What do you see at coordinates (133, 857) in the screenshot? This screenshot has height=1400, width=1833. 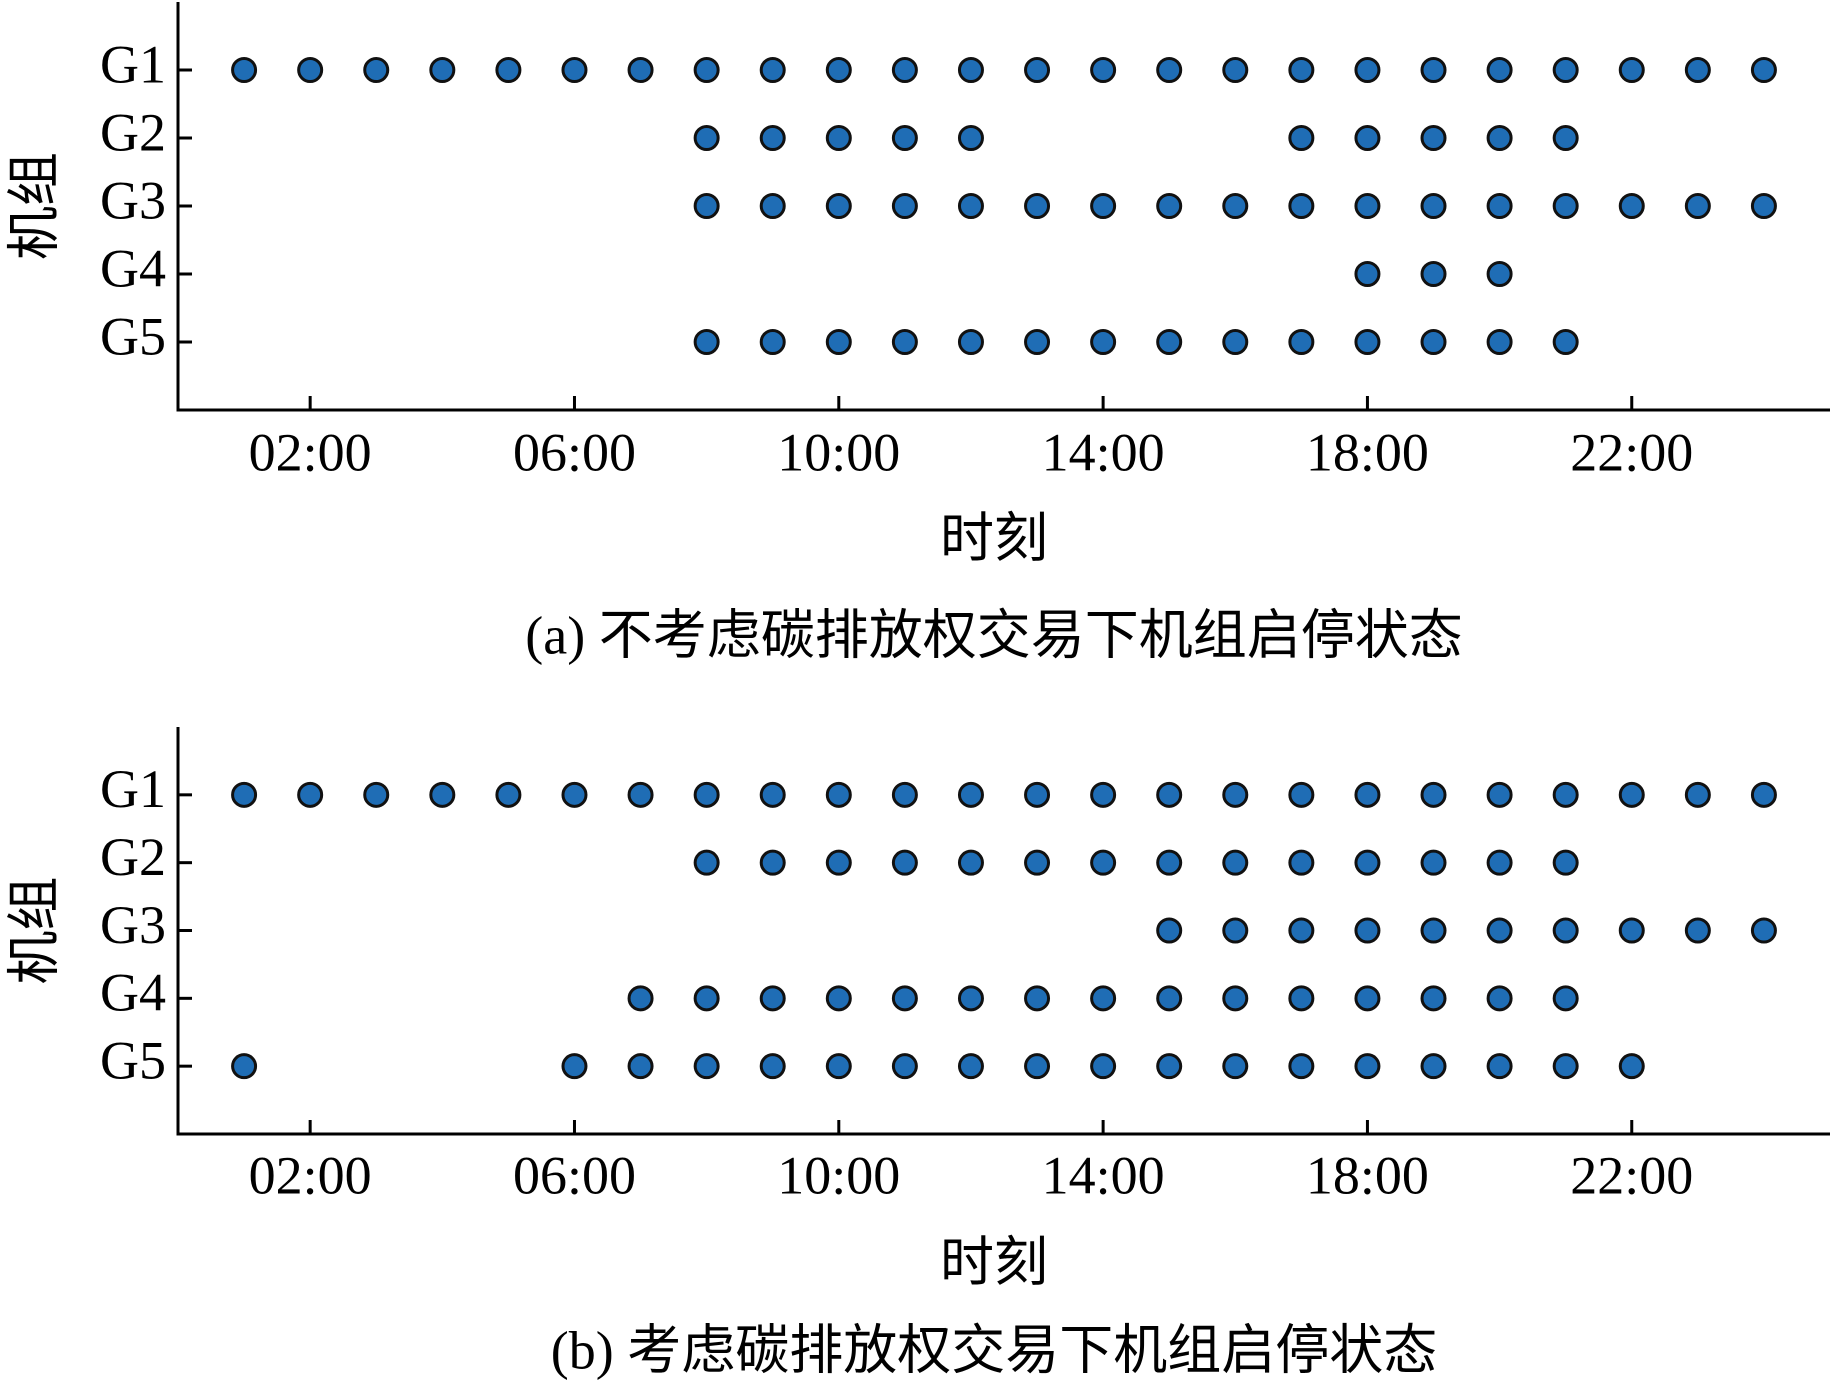 I see `y-tick-label: G2` at bounding box center [133, 857].